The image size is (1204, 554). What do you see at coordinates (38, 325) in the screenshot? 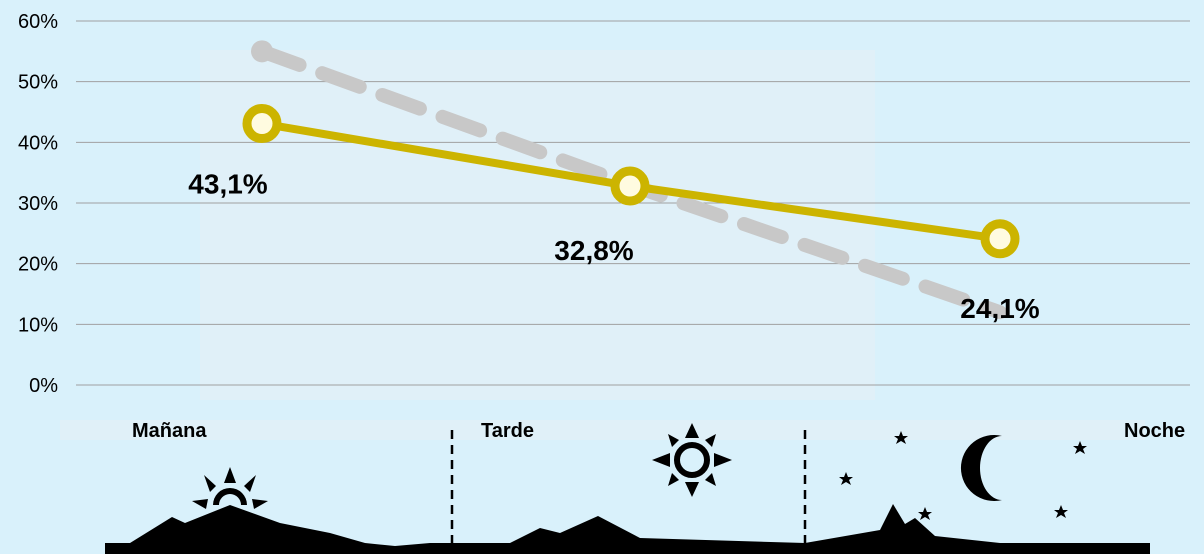
I see `y-tick-label: 10%` at bounding box center [38, 325].